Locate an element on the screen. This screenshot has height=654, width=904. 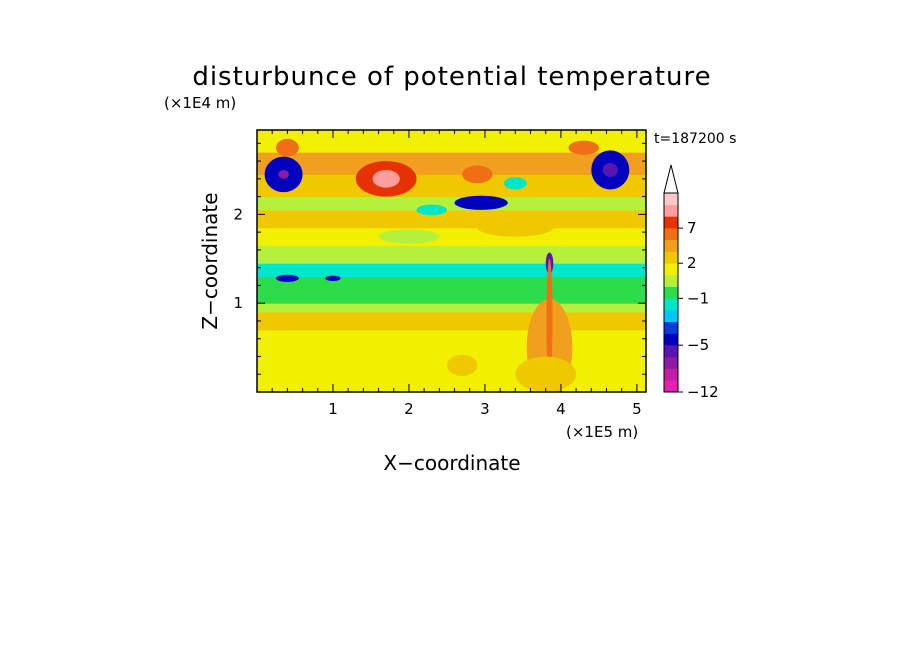
y-axis-label: Z−coordinate is located at coordinates (210, 260).